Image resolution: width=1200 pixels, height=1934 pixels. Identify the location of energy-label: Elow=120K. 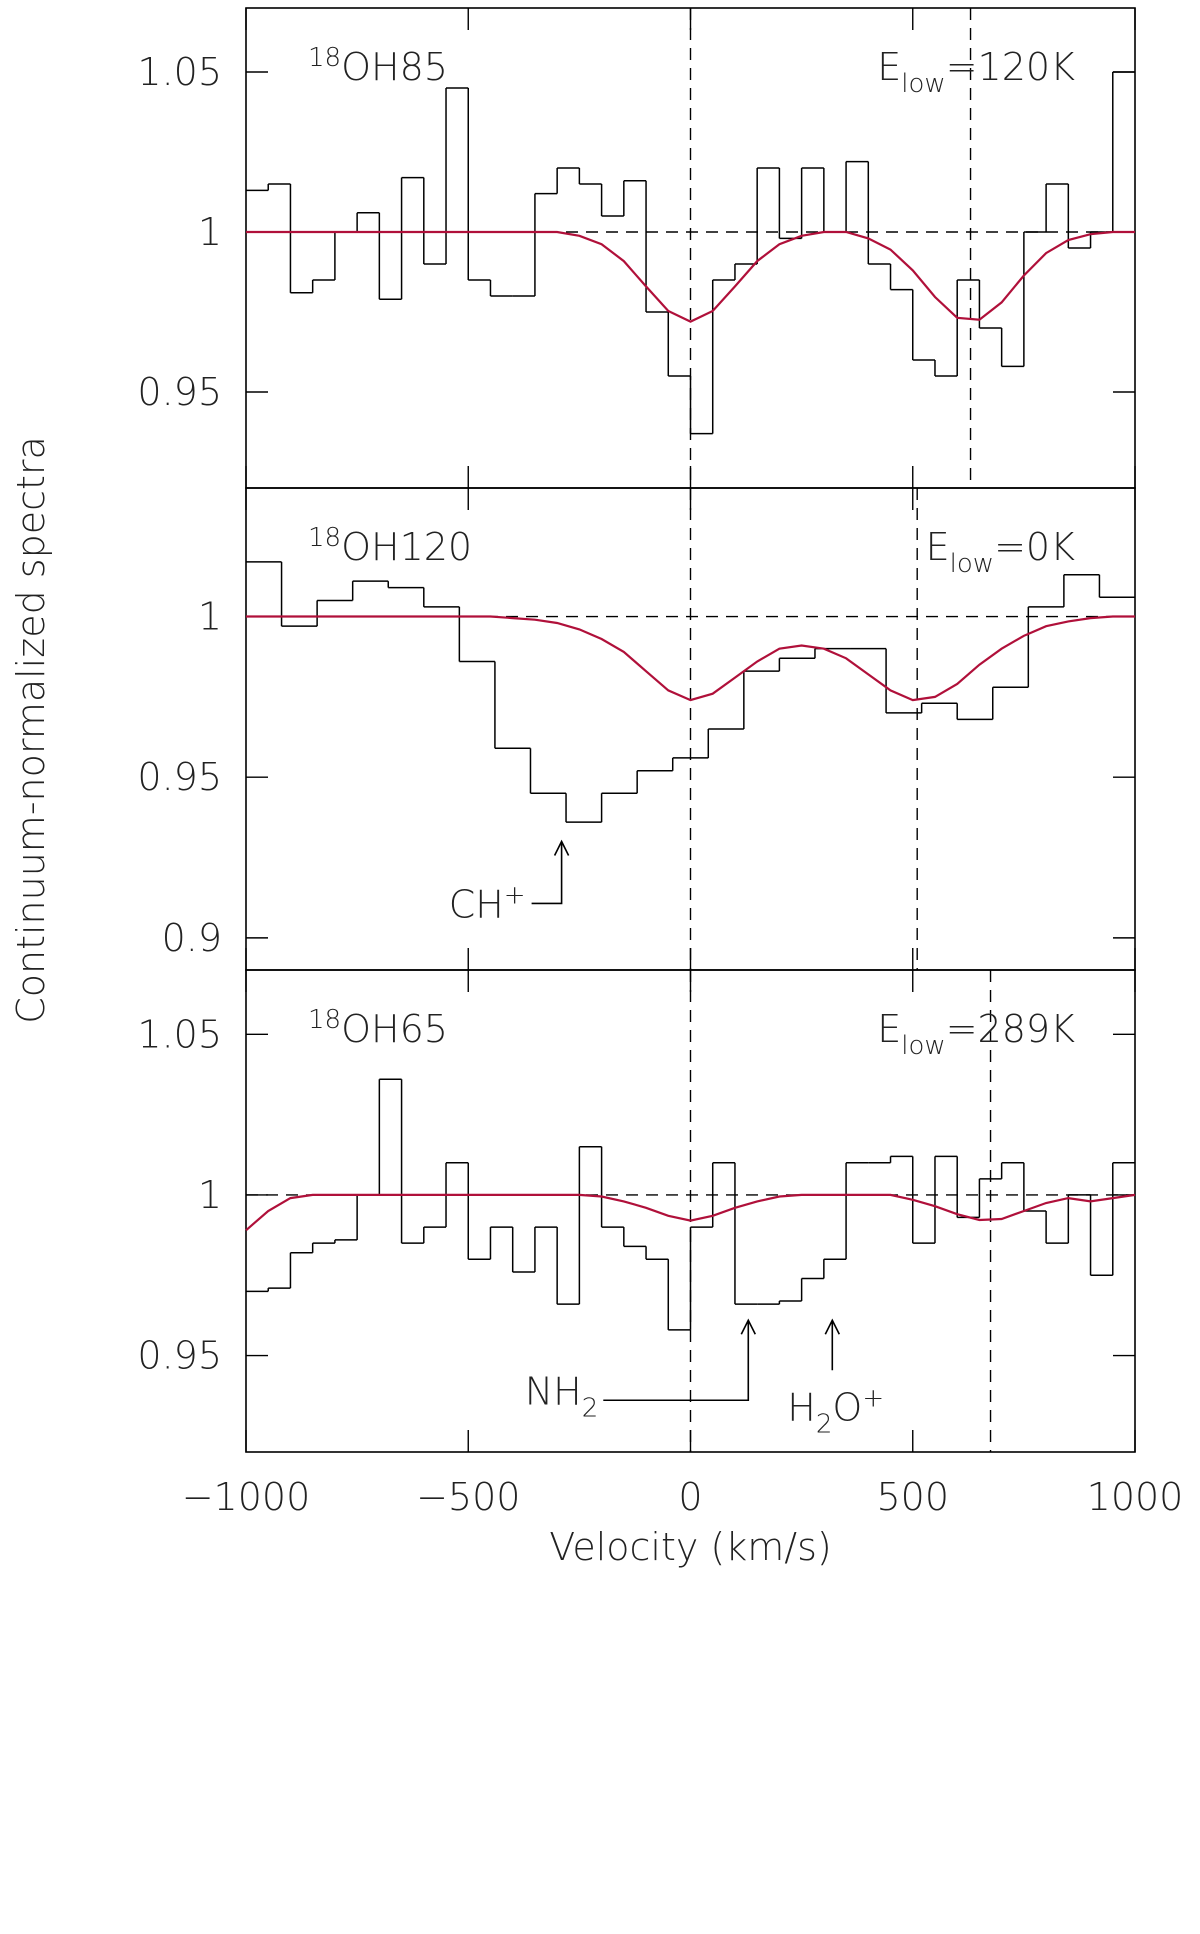
(976, 72).